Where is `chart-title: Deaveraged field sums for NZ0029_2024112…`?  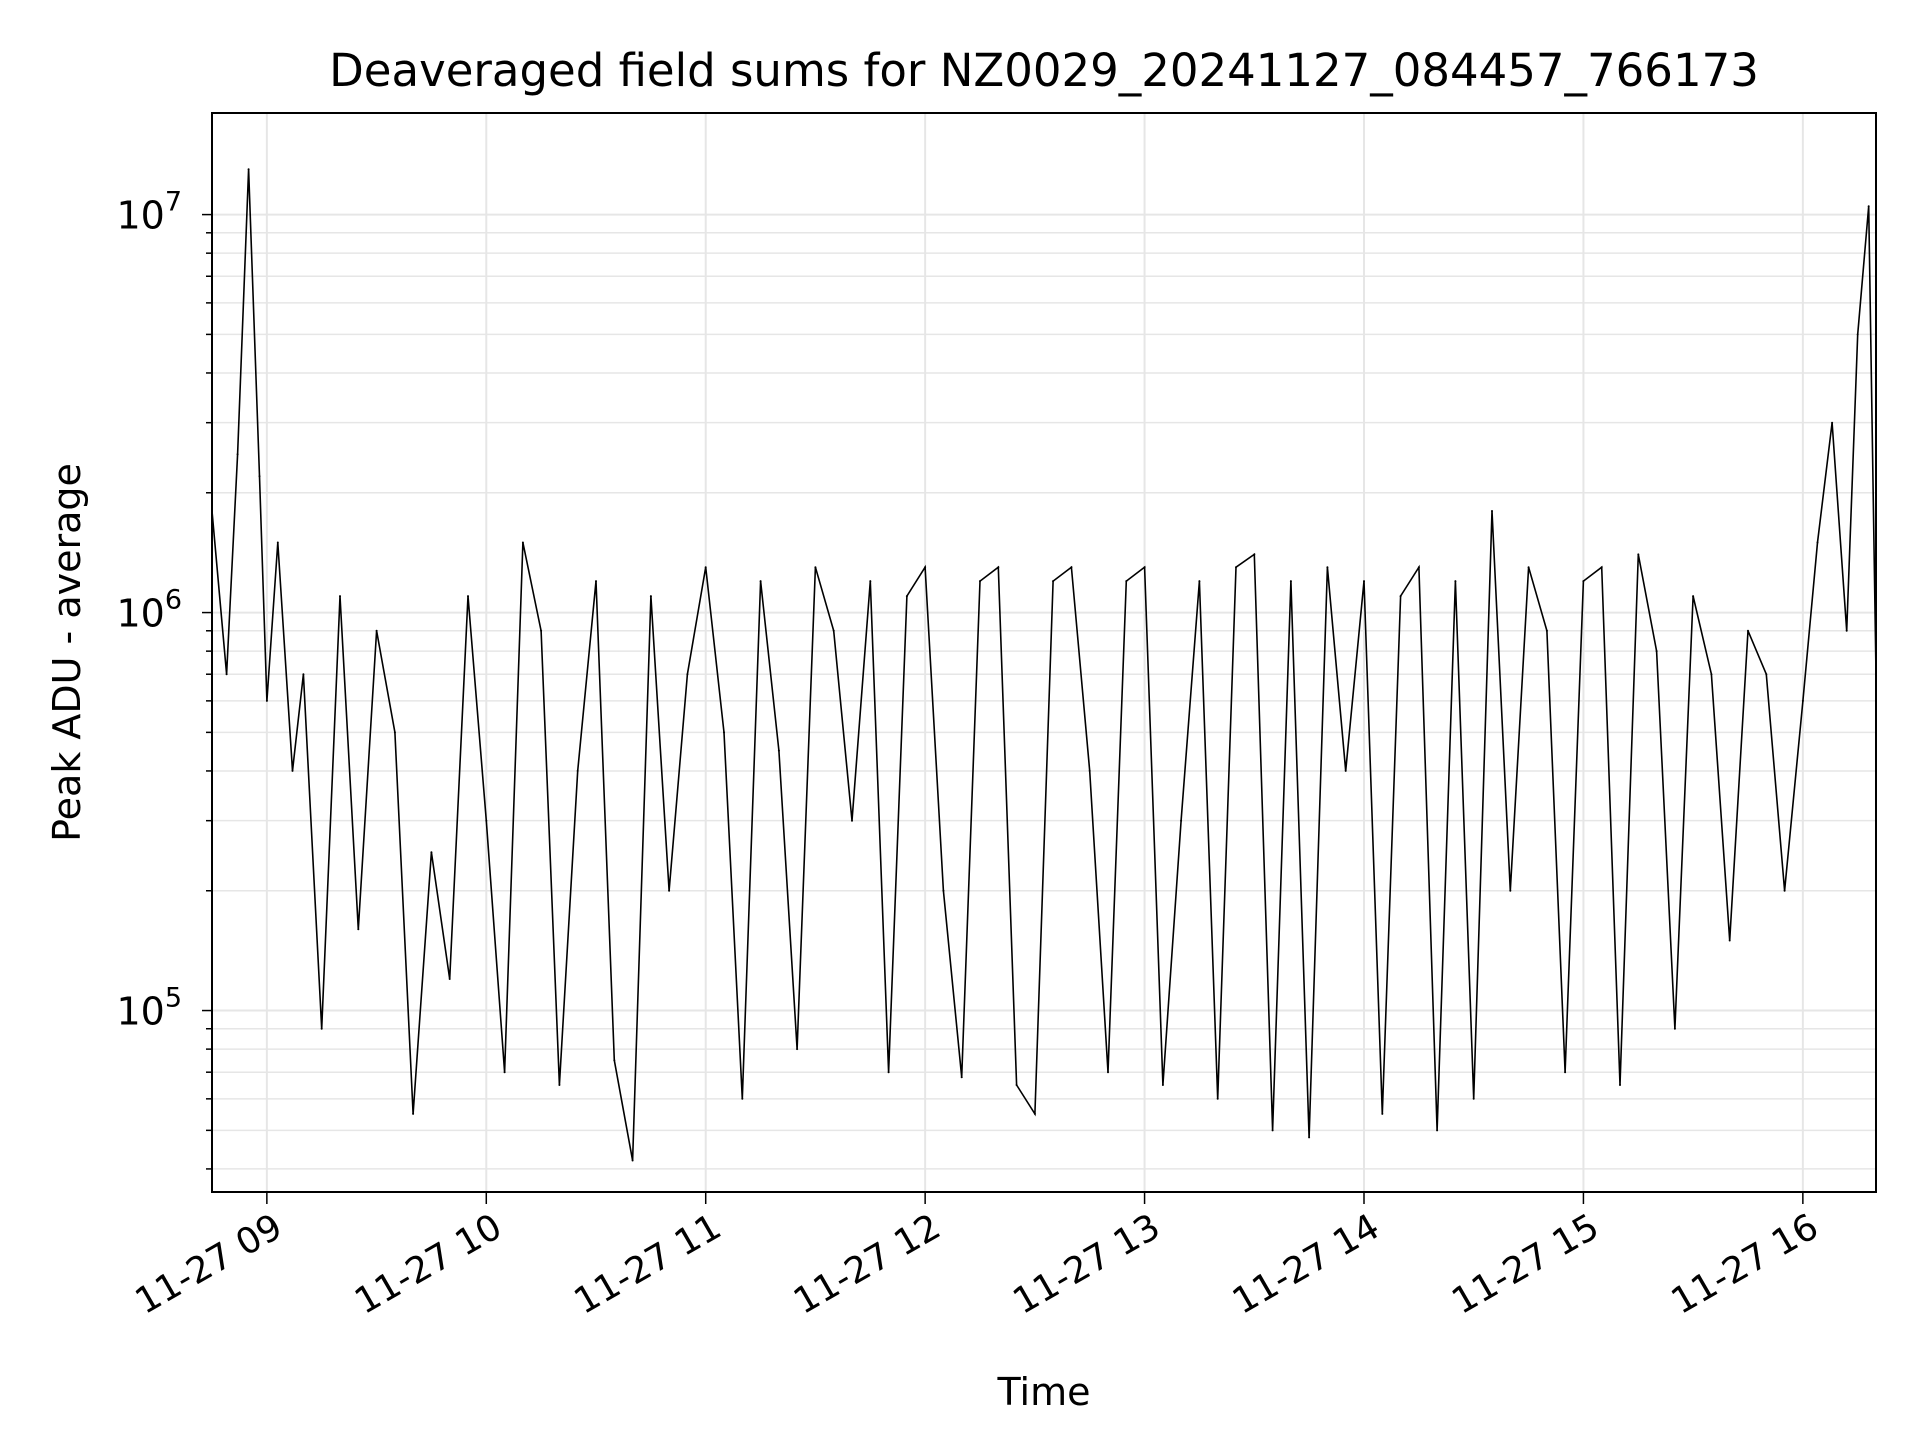
chart-title: Deaveraged field sums for NZ0029_2024112… is located at coordinates (1044, 70).